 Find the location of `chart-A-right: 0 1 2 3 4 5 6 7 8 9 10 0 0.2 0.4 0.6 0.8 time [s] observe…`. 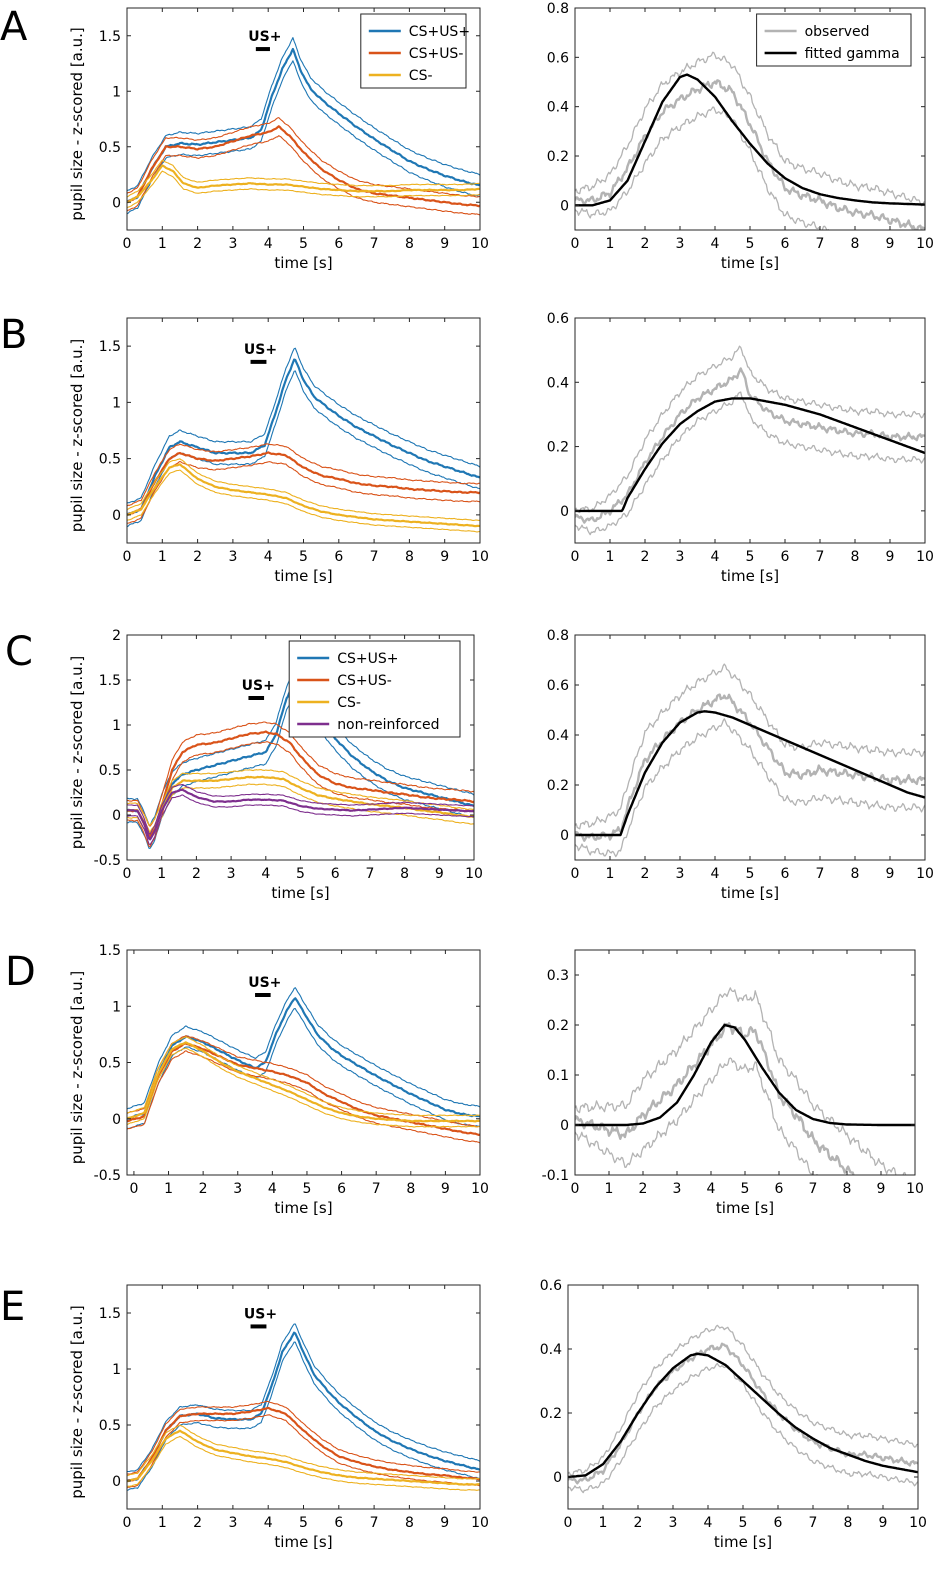

chart-A-right: 0 1 2 3 4 5 6 7 8 9 10 0 0.2 0.4 0.6 0.8 time [s] observe… is located at coordinates (740, 136).